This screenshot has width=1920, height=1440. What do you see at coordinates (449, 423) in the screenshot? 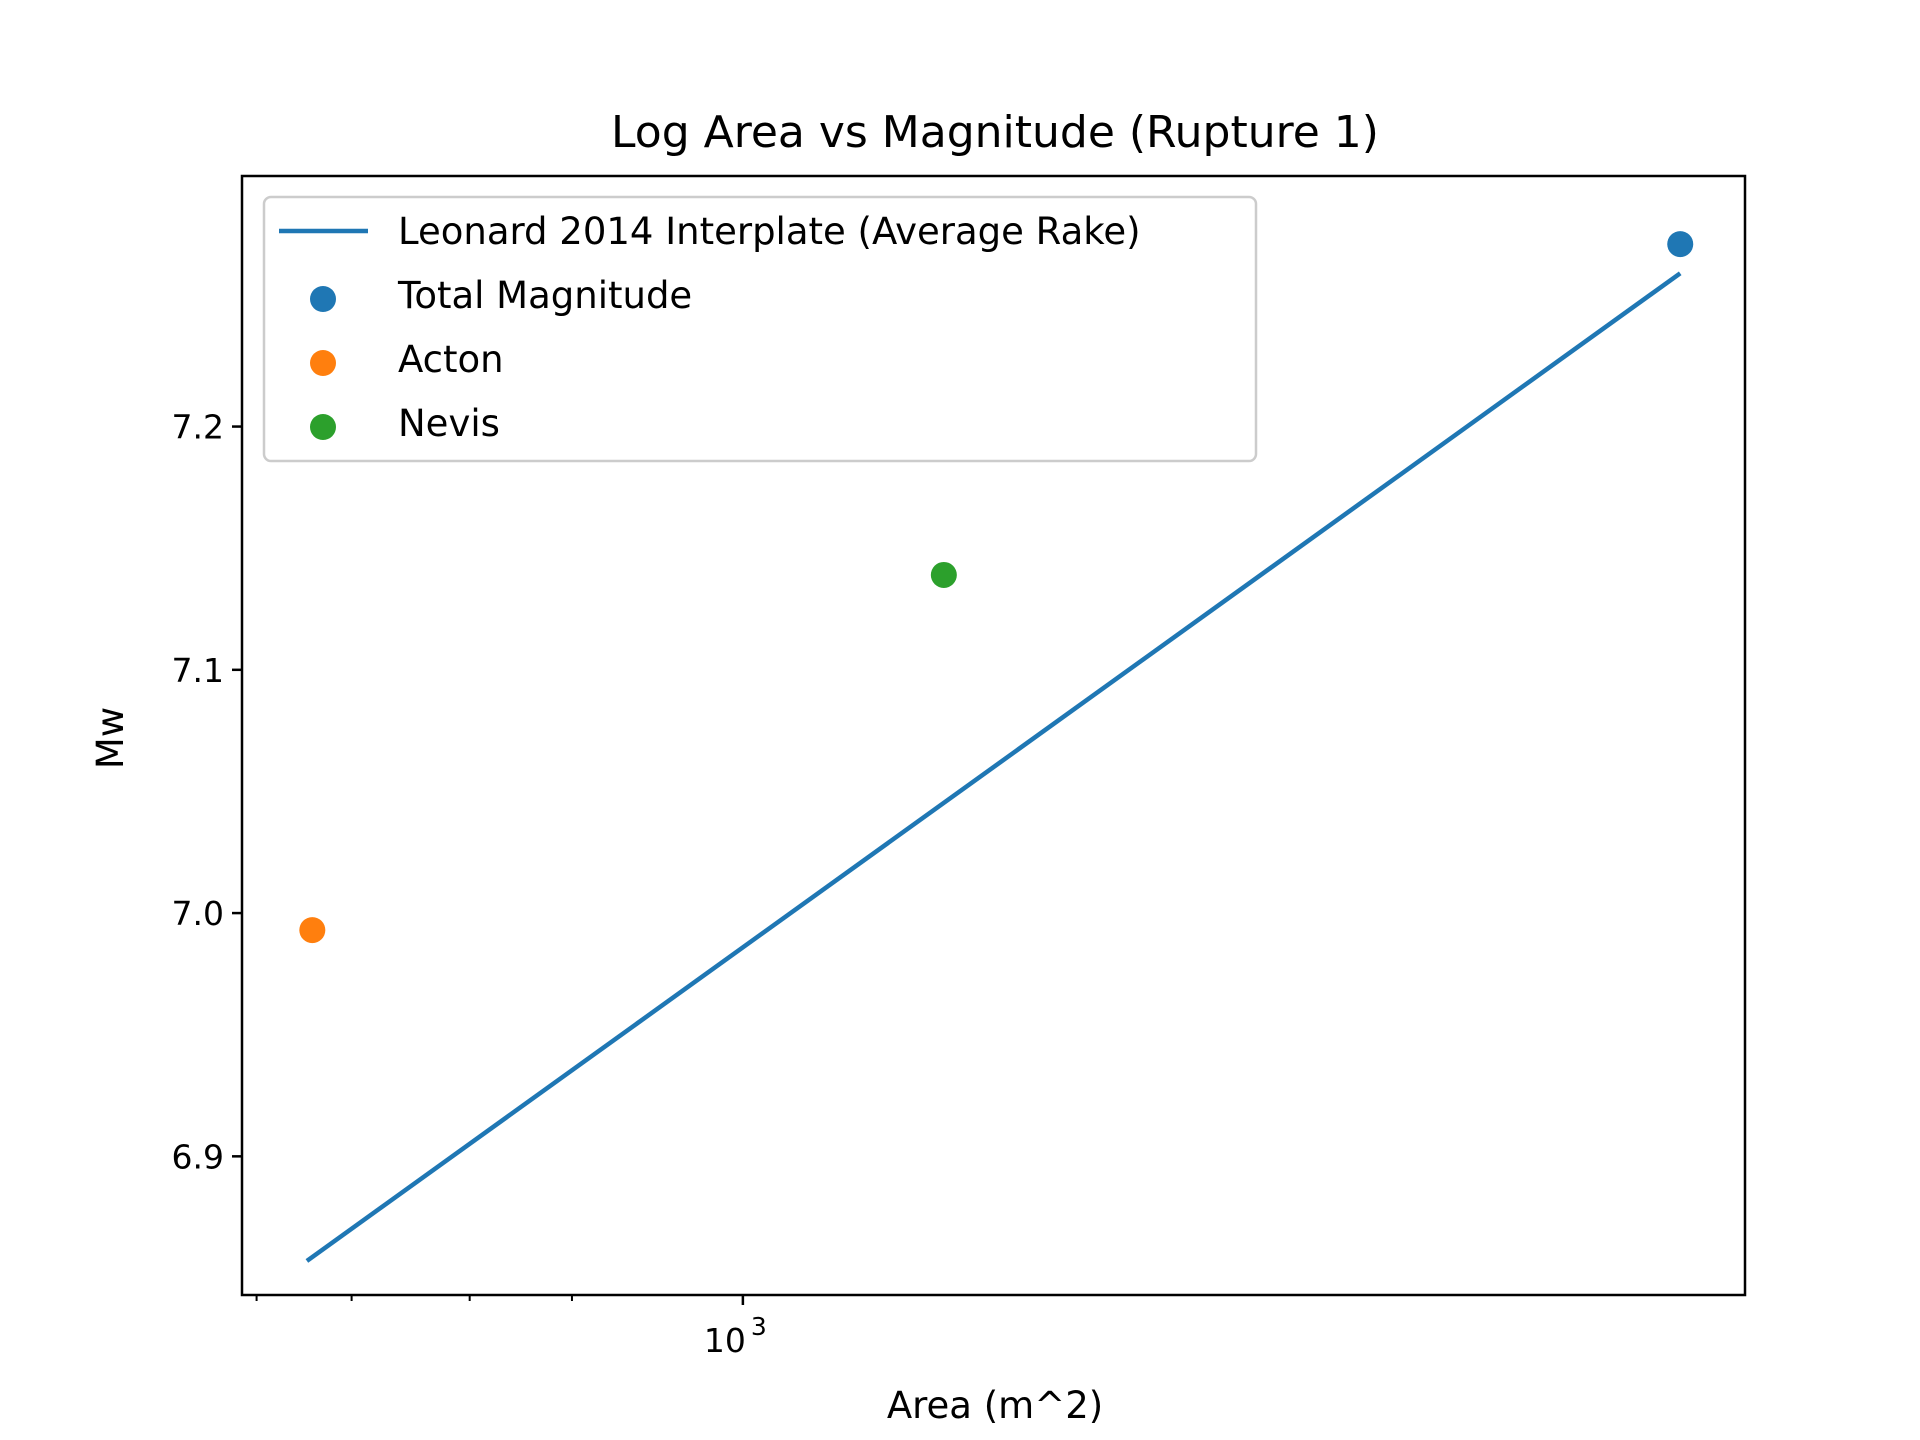
I see `legend-label-nevis: Nevis` at bounding box center [449, 423].